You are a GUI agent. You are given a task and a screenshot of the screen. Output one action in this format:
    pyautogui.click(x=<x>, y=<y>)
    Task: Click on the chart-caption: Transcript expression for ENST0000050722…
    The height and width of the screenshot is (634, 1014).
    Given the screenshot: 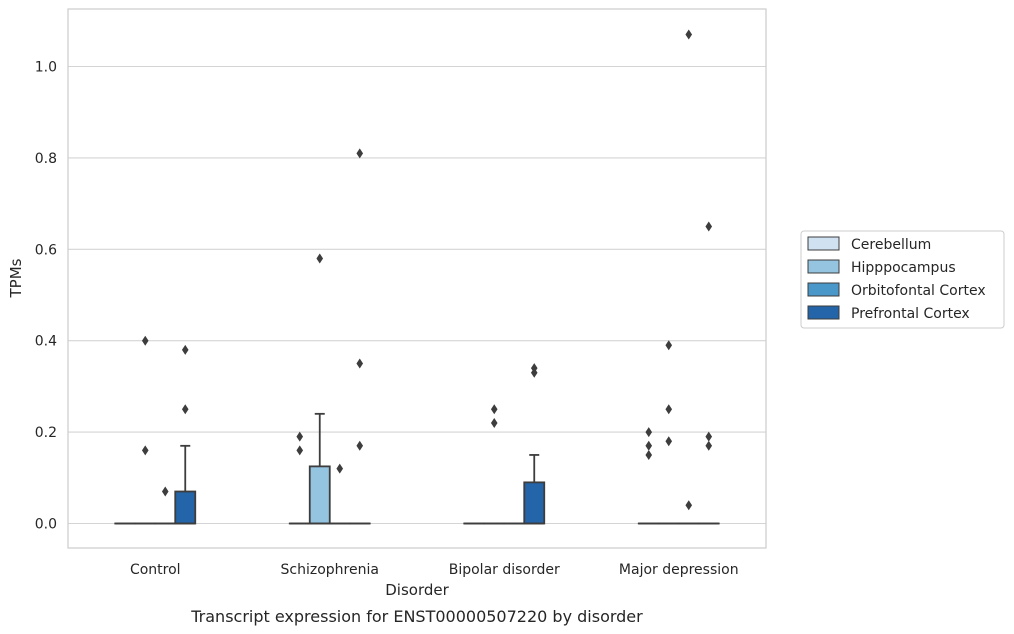 What is the action you would take?
    pyautogui.click(x=416, y=616)
    